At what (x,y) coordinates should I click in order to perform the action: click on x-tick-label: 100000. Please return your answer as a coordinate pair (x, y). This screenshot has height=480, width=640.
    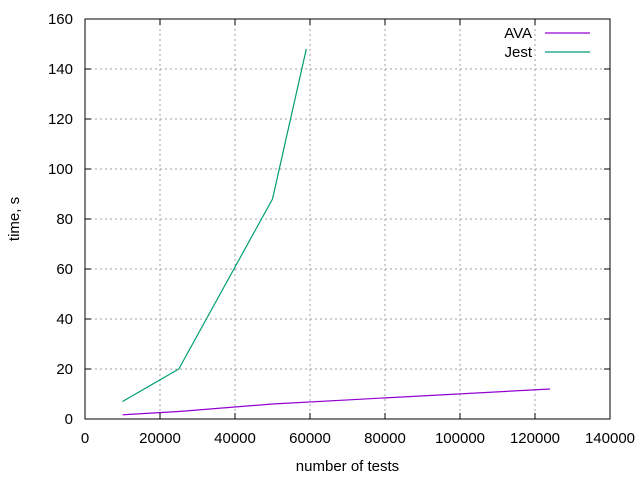
    Looking at the image, I should click on (460, 438).